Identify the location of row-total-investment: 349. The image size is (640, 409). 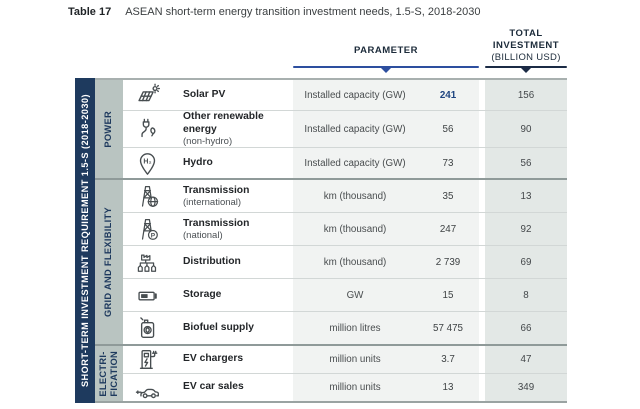
(526, 387).